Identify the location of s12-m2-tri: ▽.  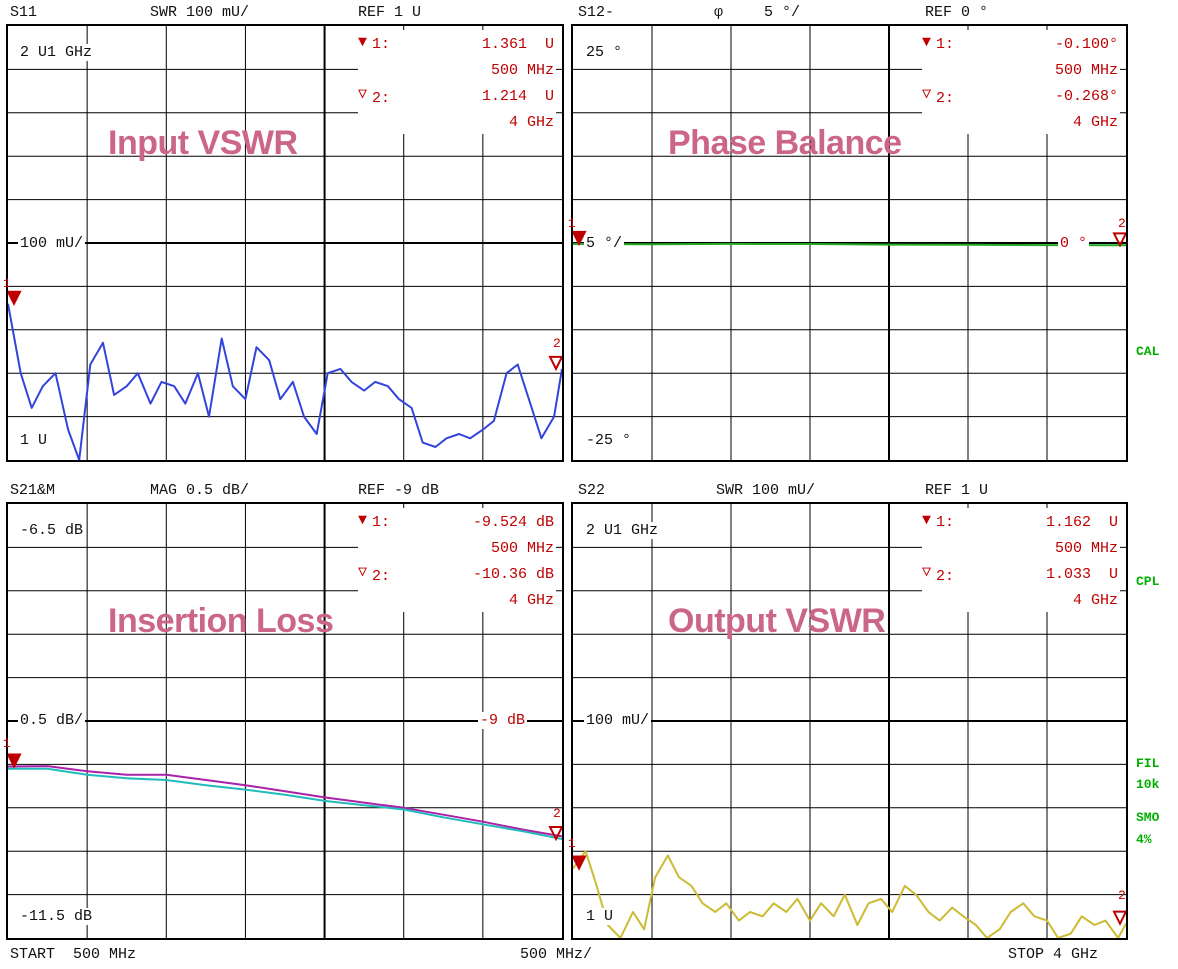
(927, 94).